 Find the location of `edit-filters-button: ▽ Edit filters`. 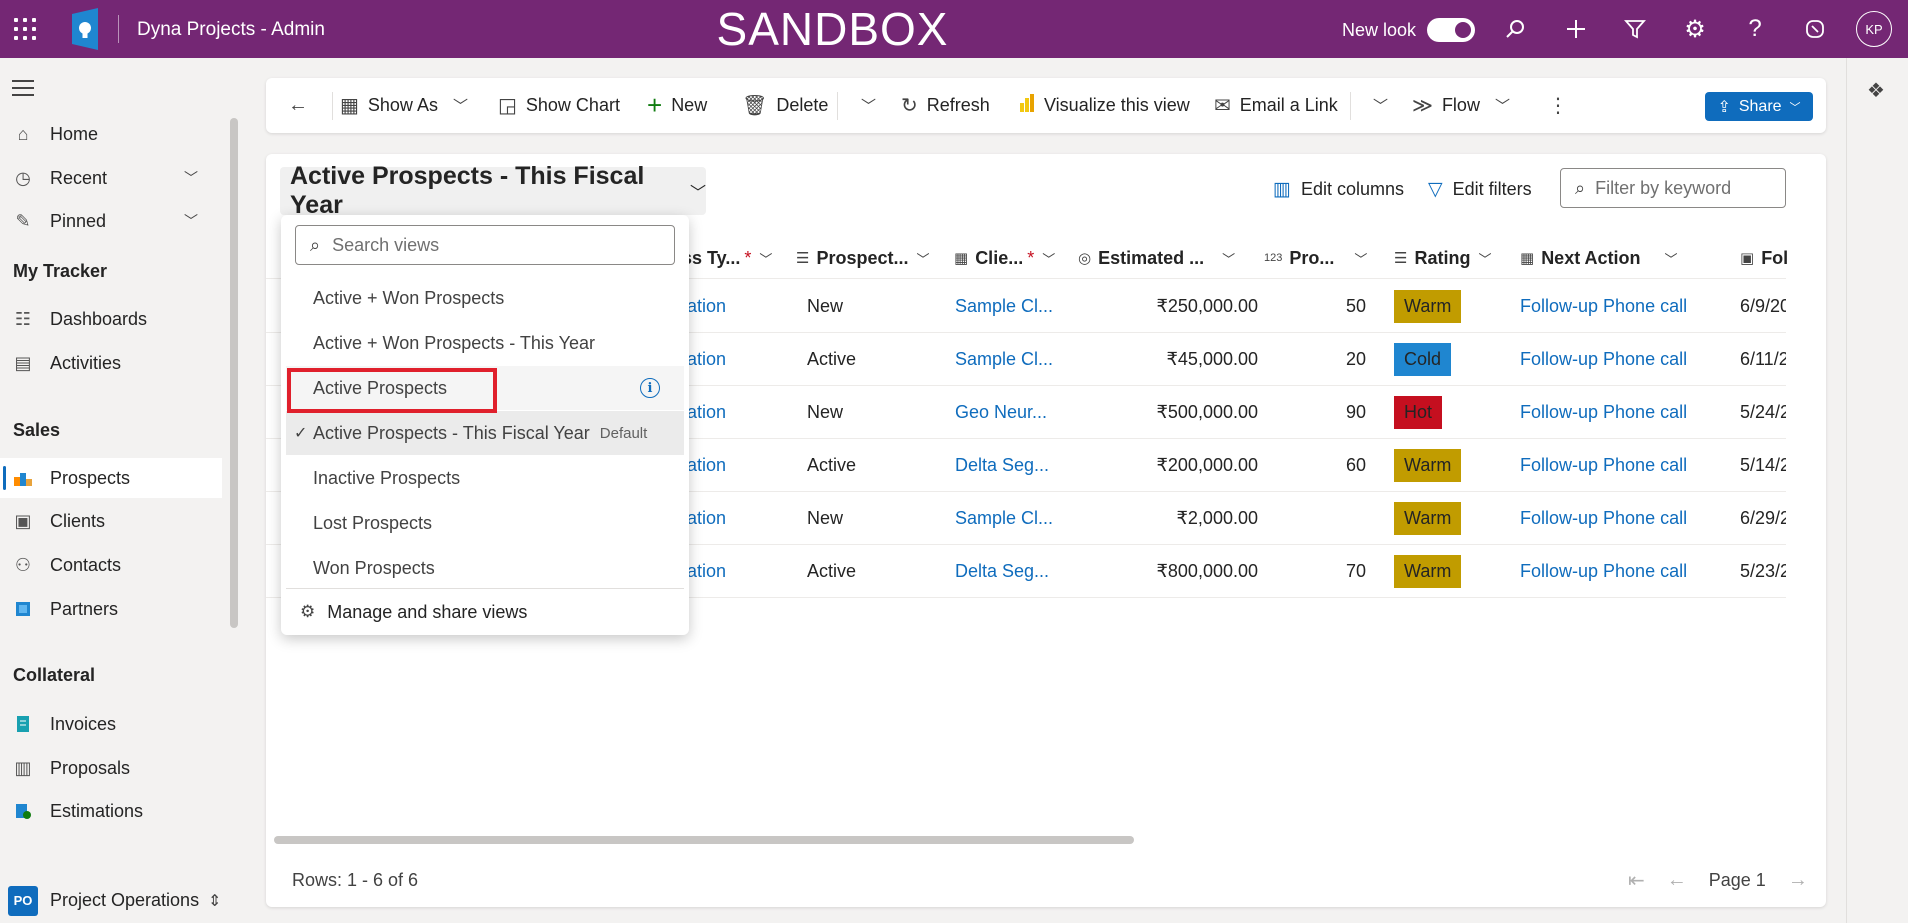

edit-filters-button: ▽ Edit filters is located at coordinates (1480, 189).